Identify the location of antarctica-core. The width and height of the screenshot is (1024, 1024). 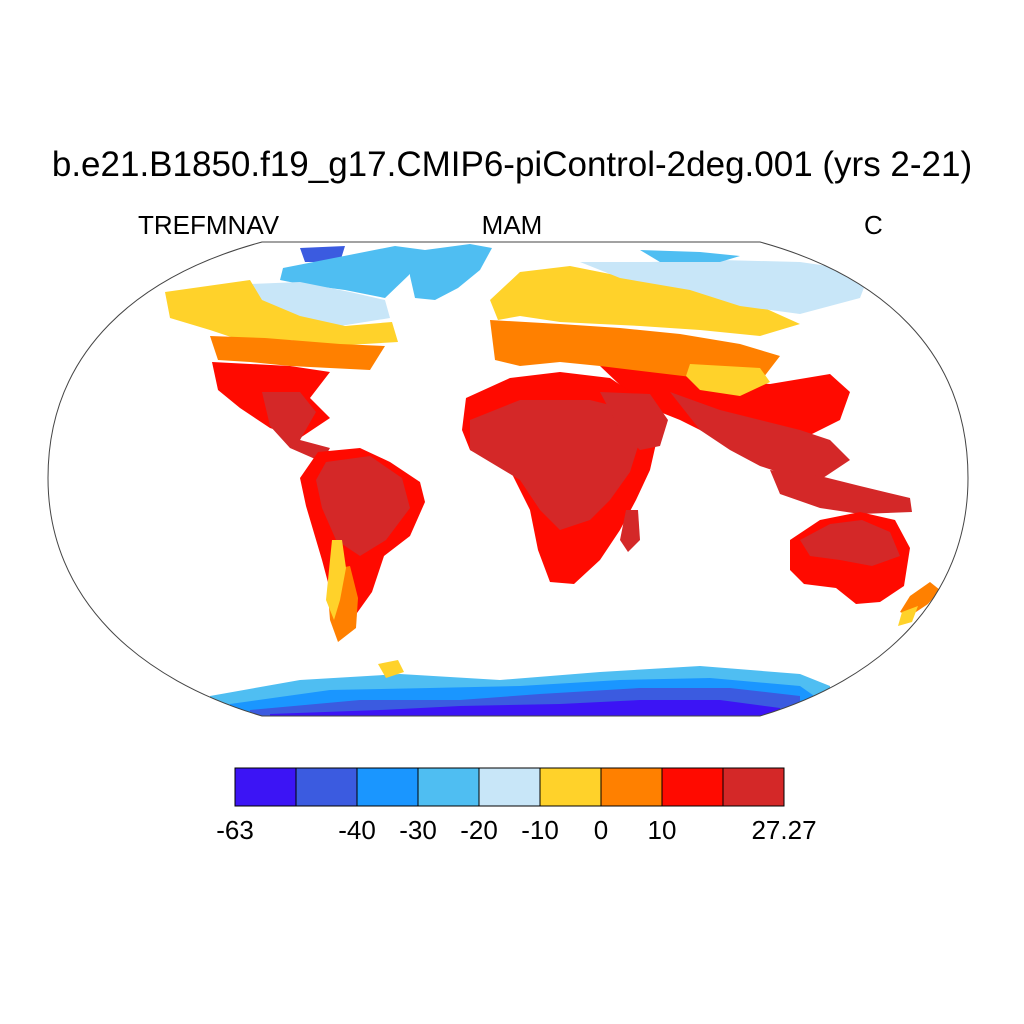
(525, 708).